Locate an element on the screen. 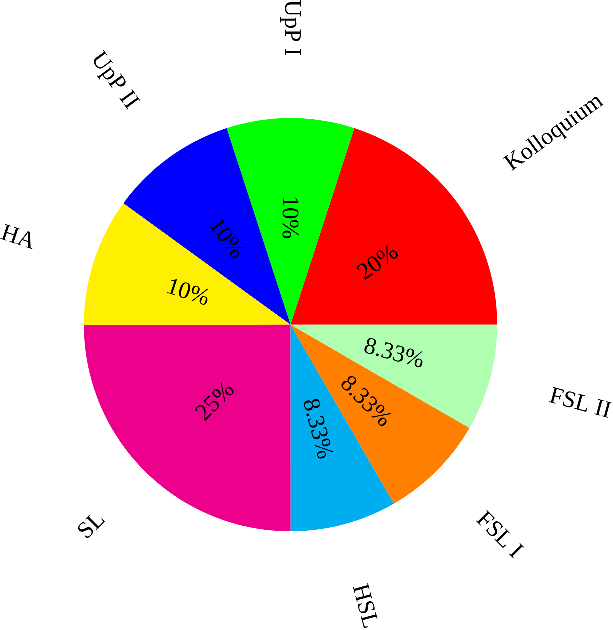  data-label: 20% is located at coordinates (377, 262).